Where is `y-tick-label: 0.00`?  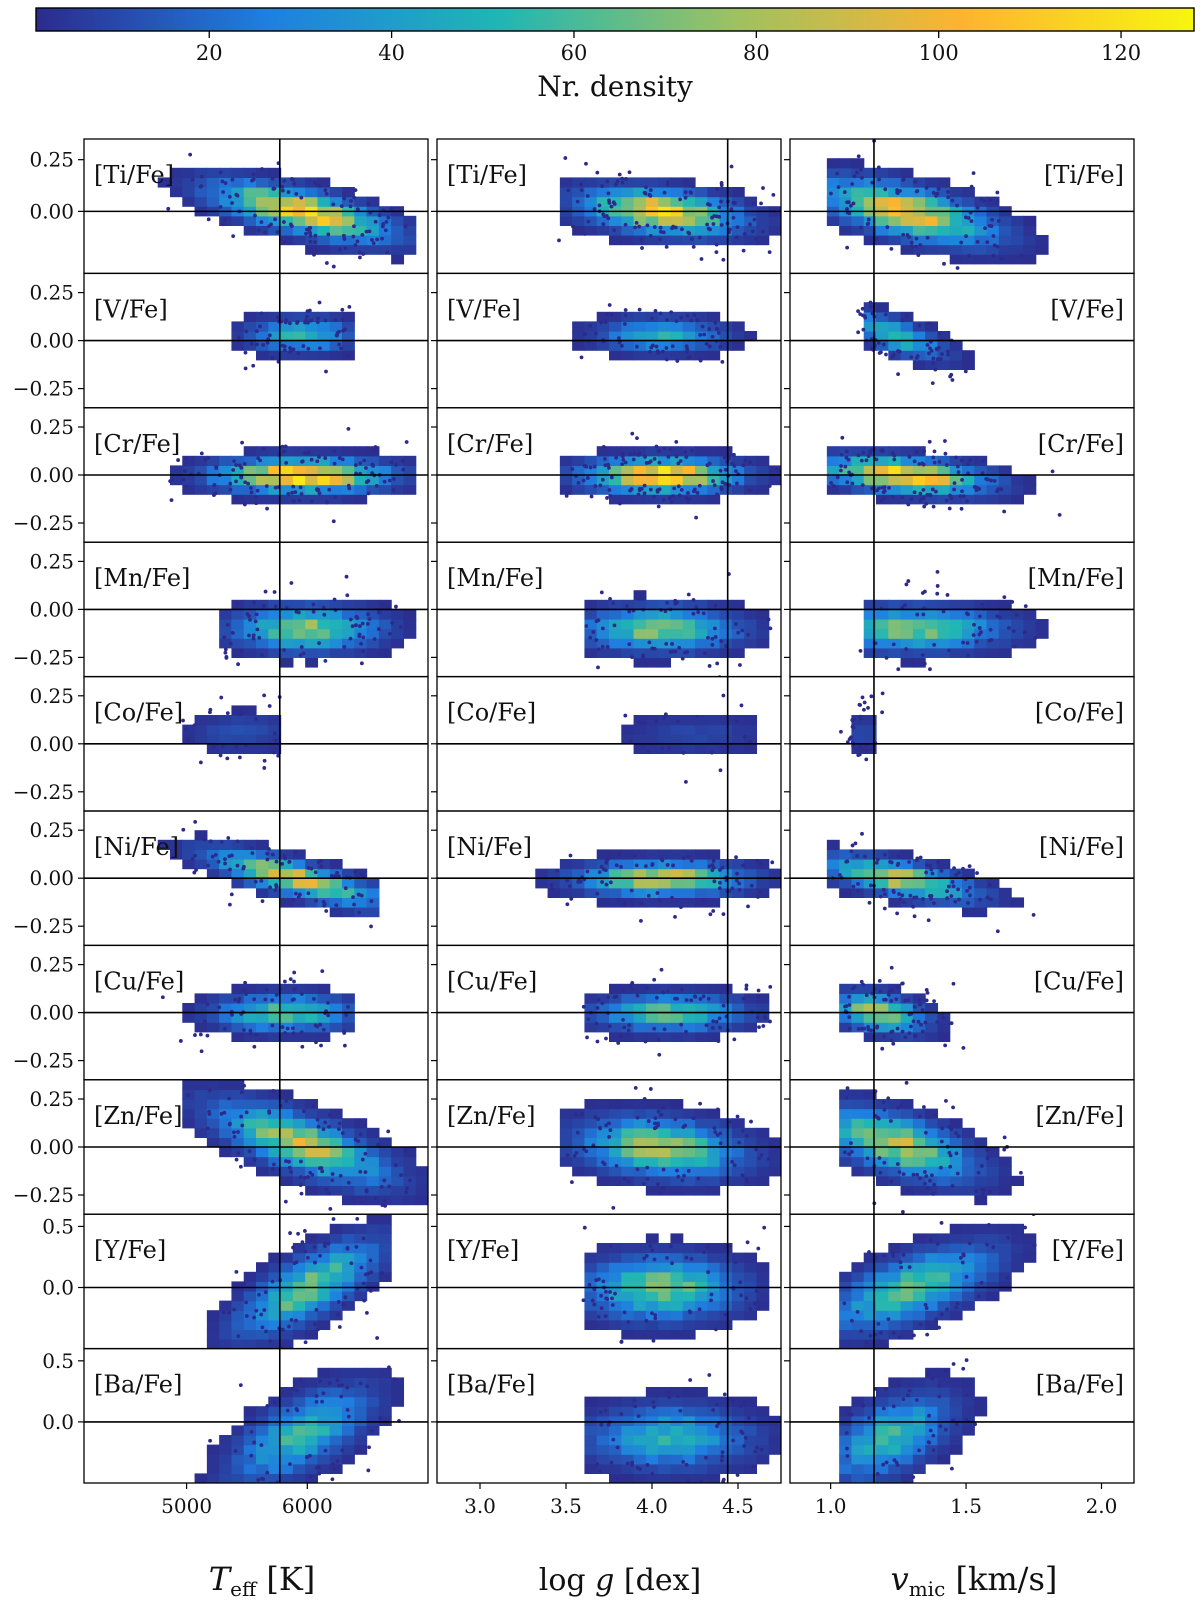
y-tick-label: 0.00 is located at coordinates (51, 878).